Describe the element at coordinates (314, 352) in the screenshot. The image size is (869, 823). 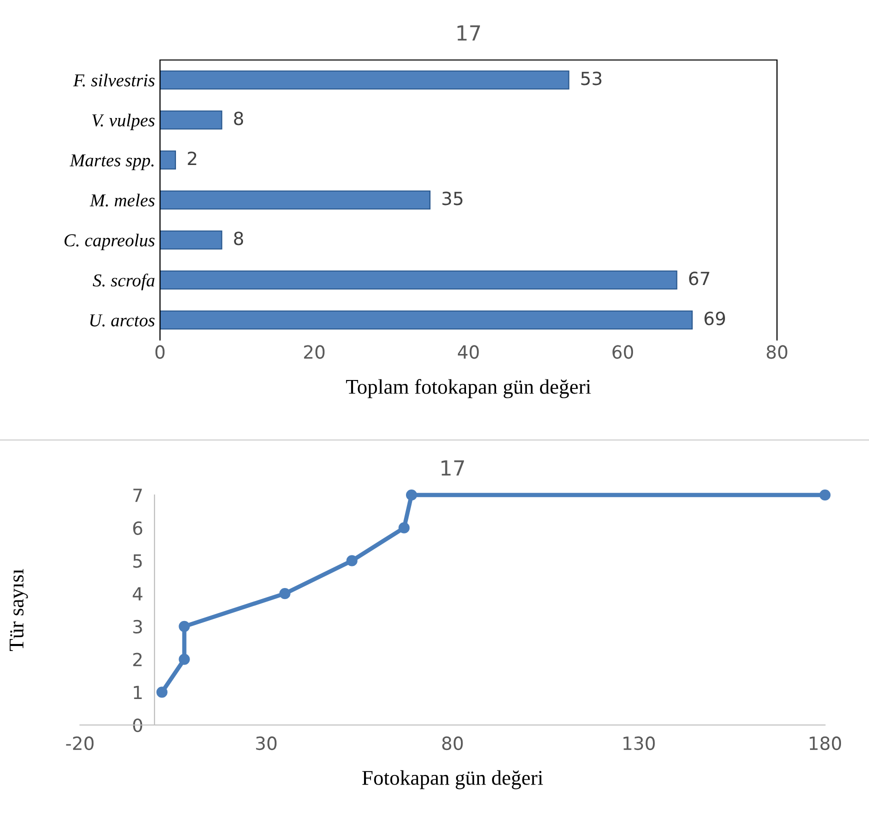
I see `x-tick-label: 20` at that location.